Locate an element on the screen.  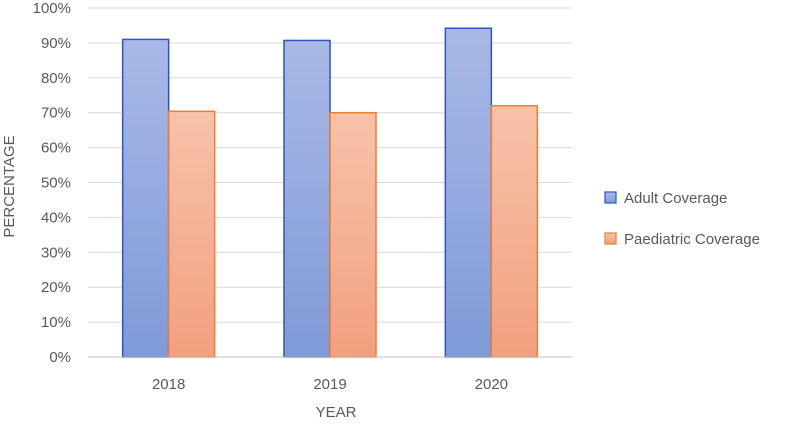
y-tick-label: 20% is located at coordinates (56, 287).